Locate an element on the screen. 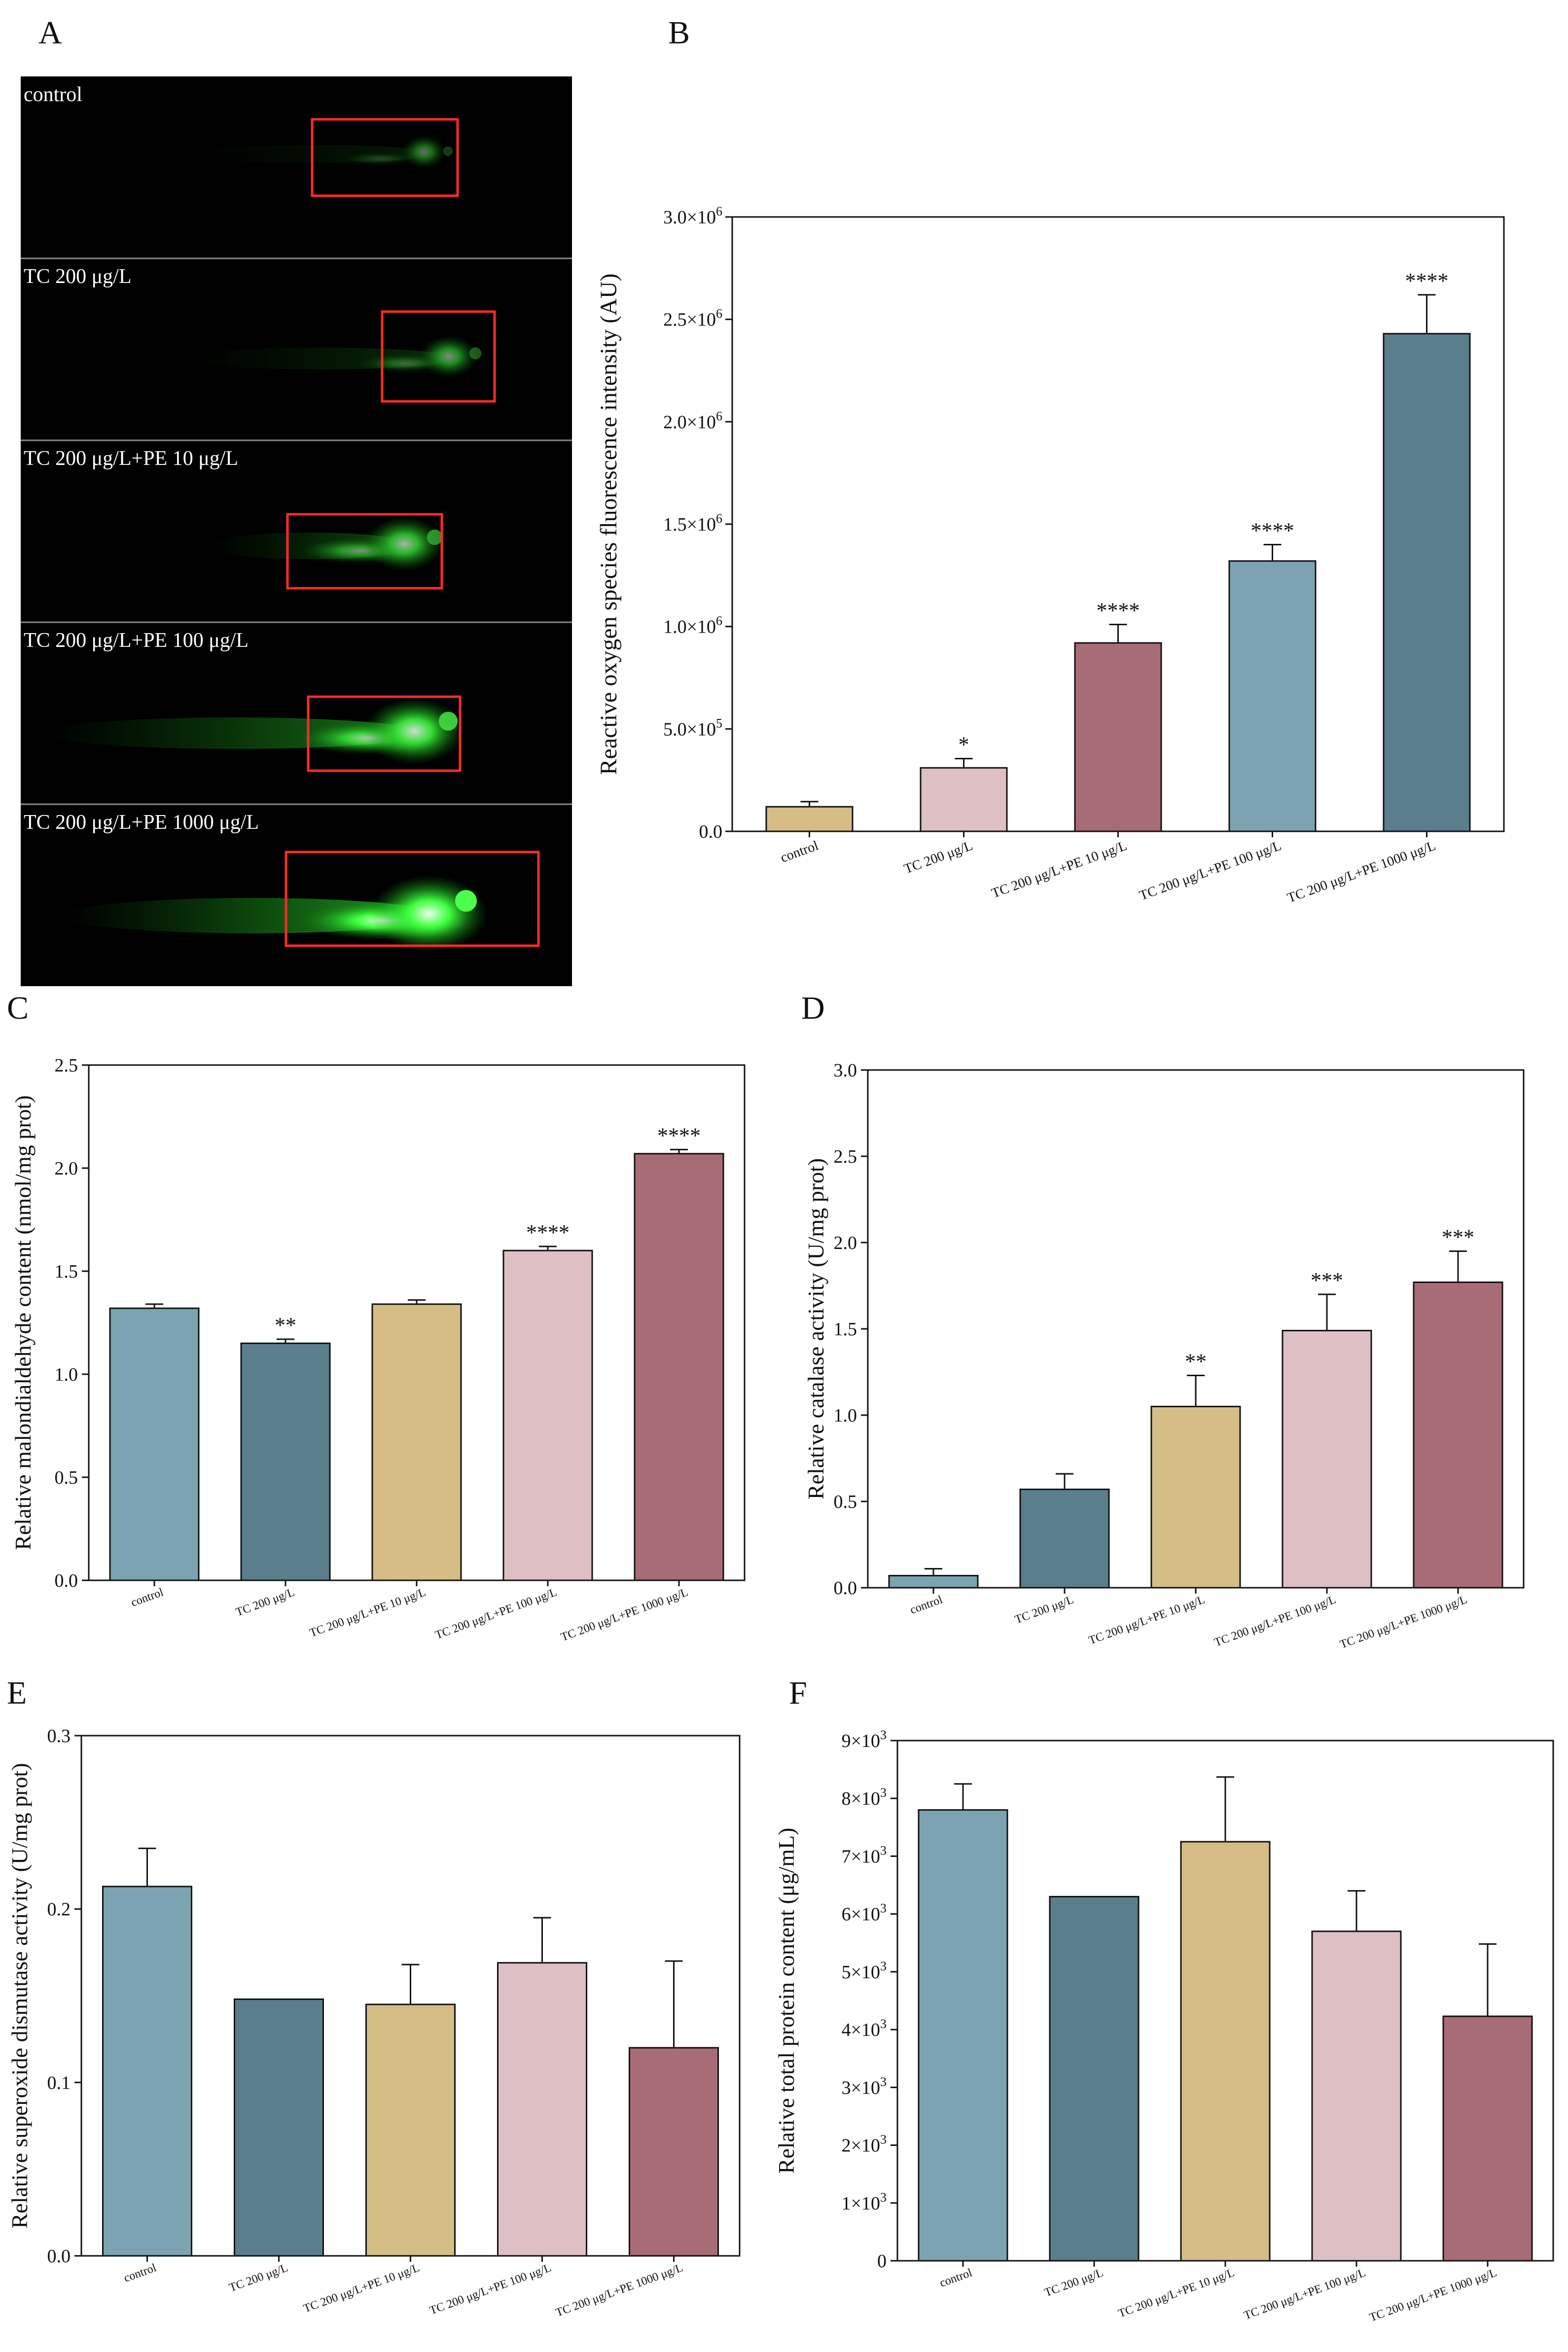  image-condition-label: TC 200 μg/L+PE 100 μg/L is located at coordinates (136, 640).